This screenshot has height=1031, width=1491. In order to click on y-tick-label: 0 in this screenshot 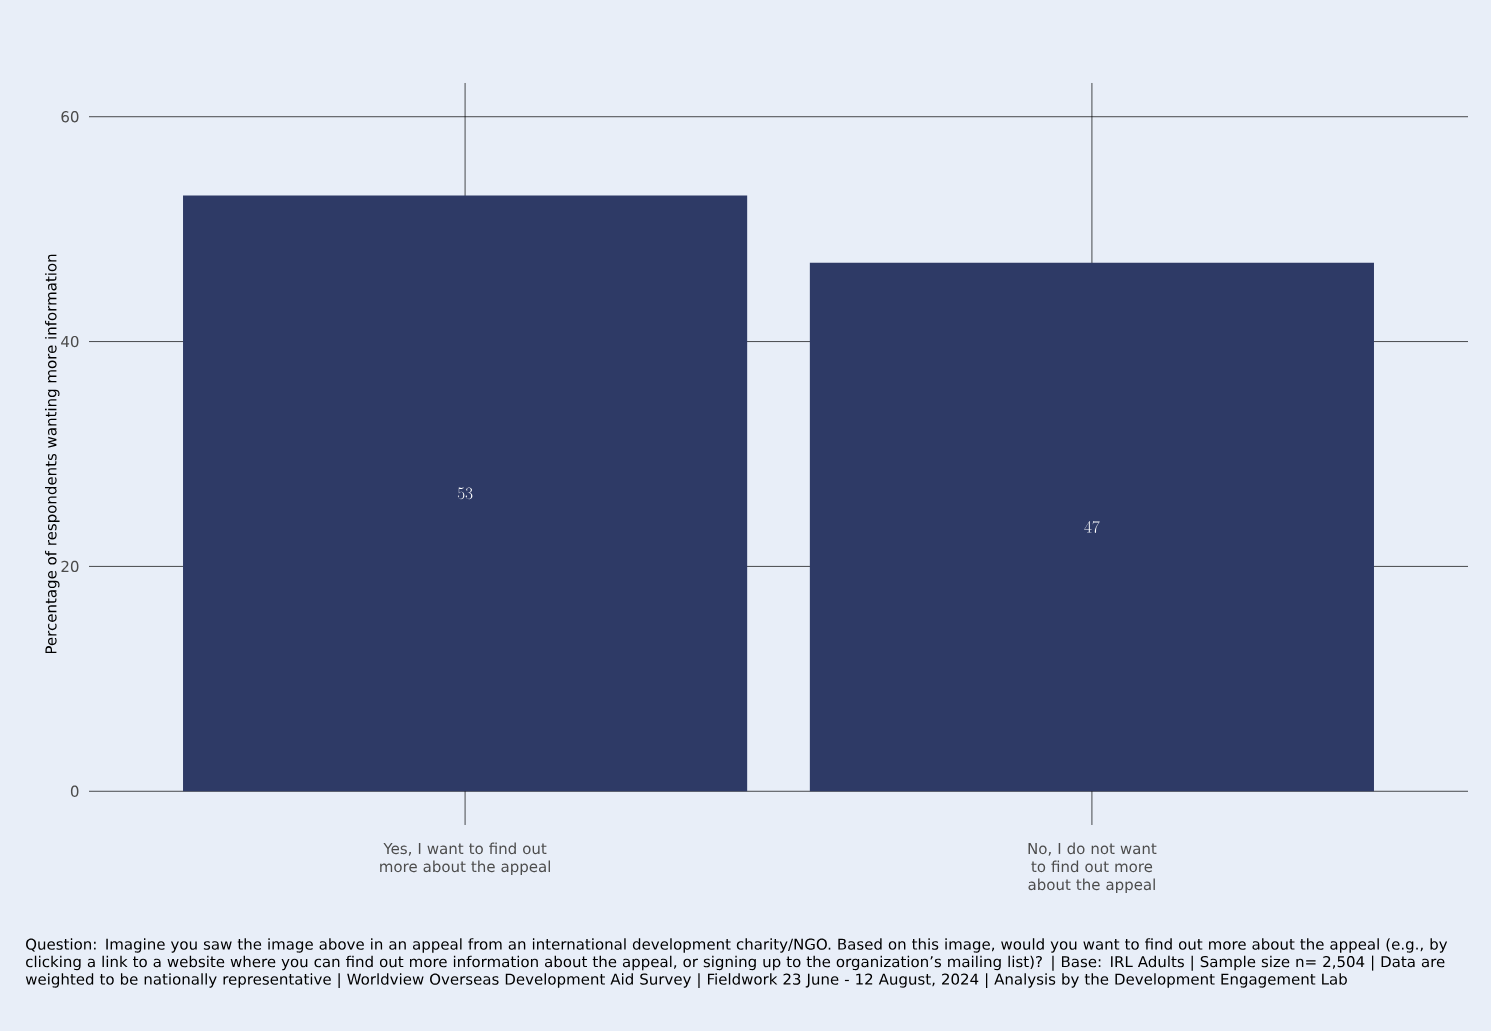, I will do `click(74, 791)`.